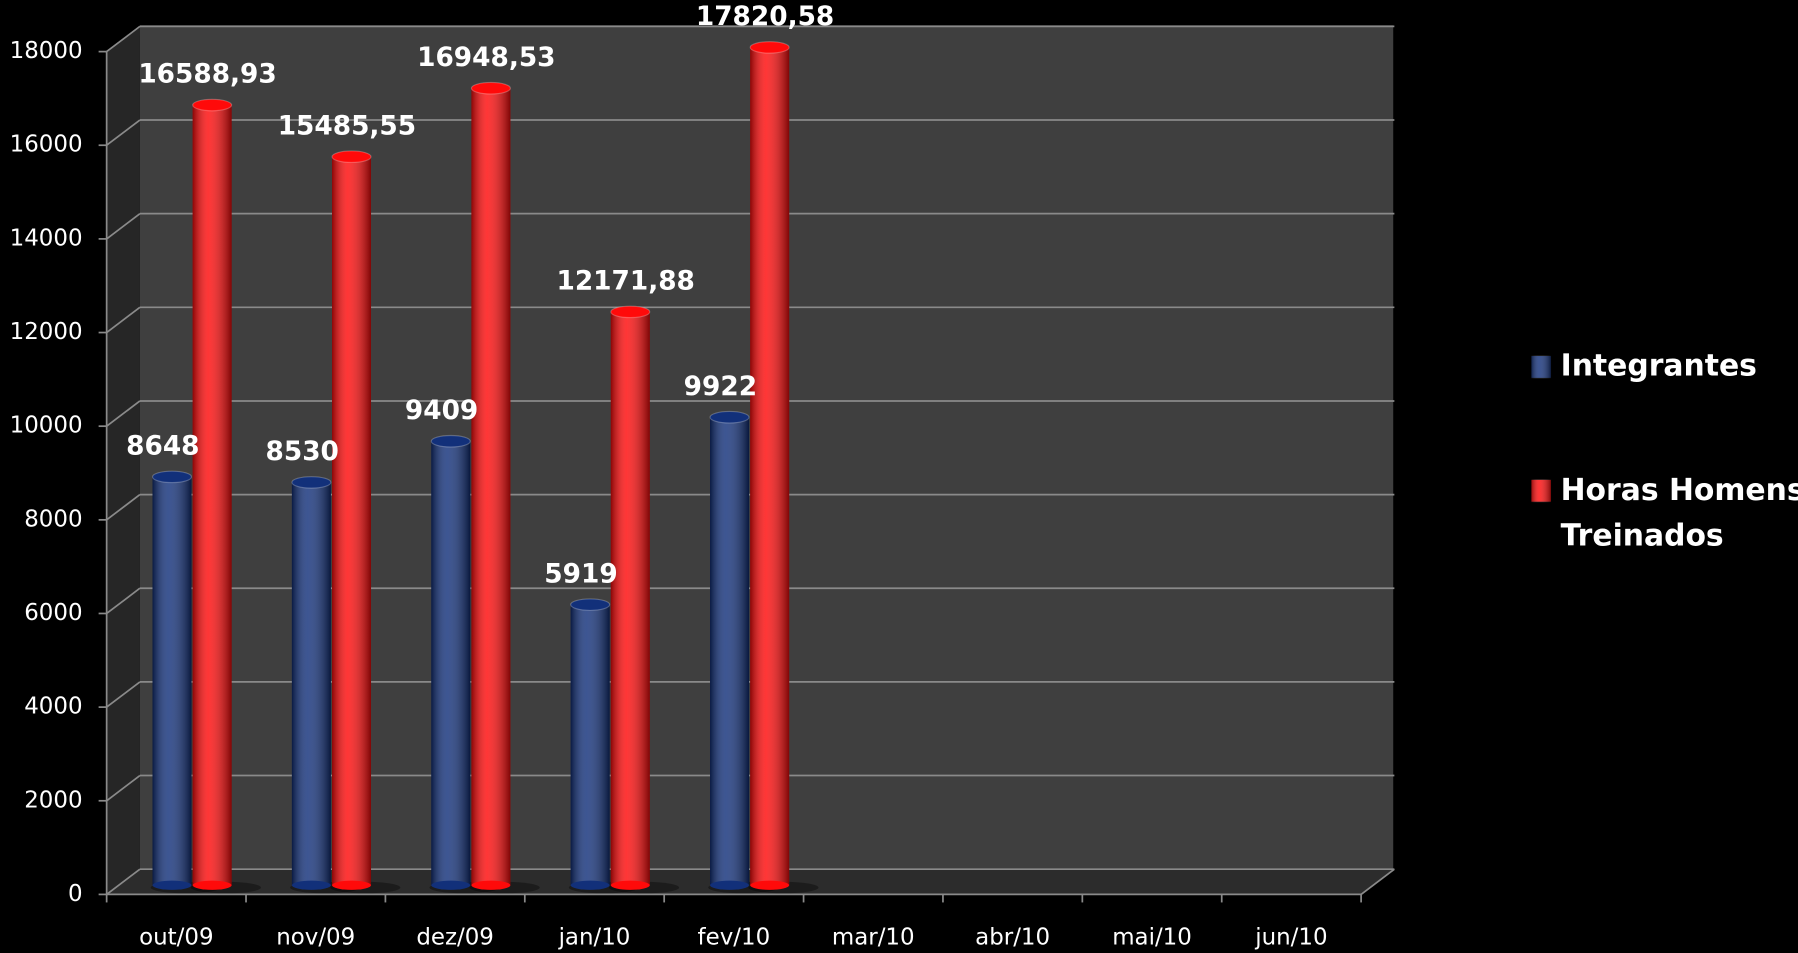 Image resolution: width=1798 pixels, height=953 pixels. I want to click on x-tick-label: out/09, so click(176, 937).